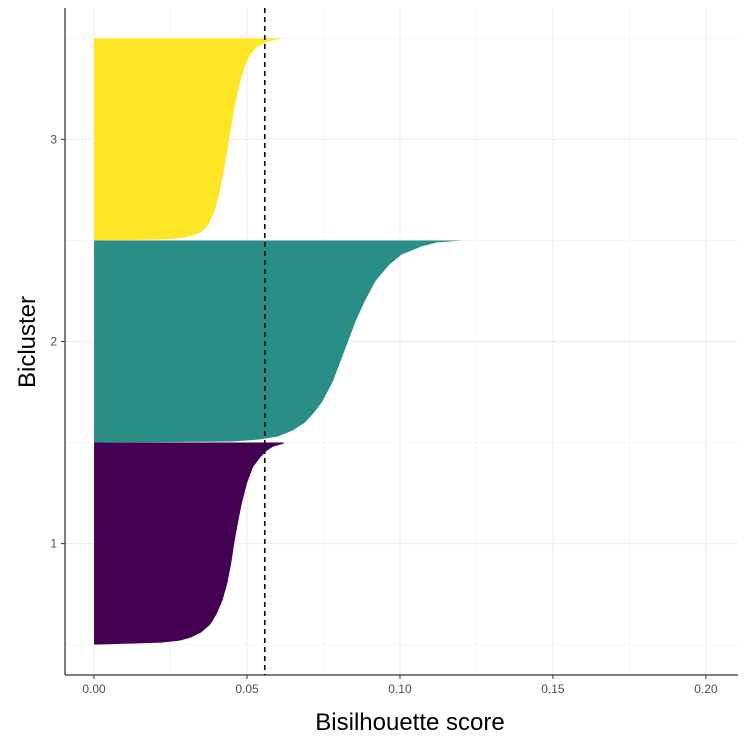 The height and width of the screenshot is (752, 747). What do you see at coordinates (189, 543) in the screenshot?
I see `bicluster-1-area` at bounding box center [189, 543].